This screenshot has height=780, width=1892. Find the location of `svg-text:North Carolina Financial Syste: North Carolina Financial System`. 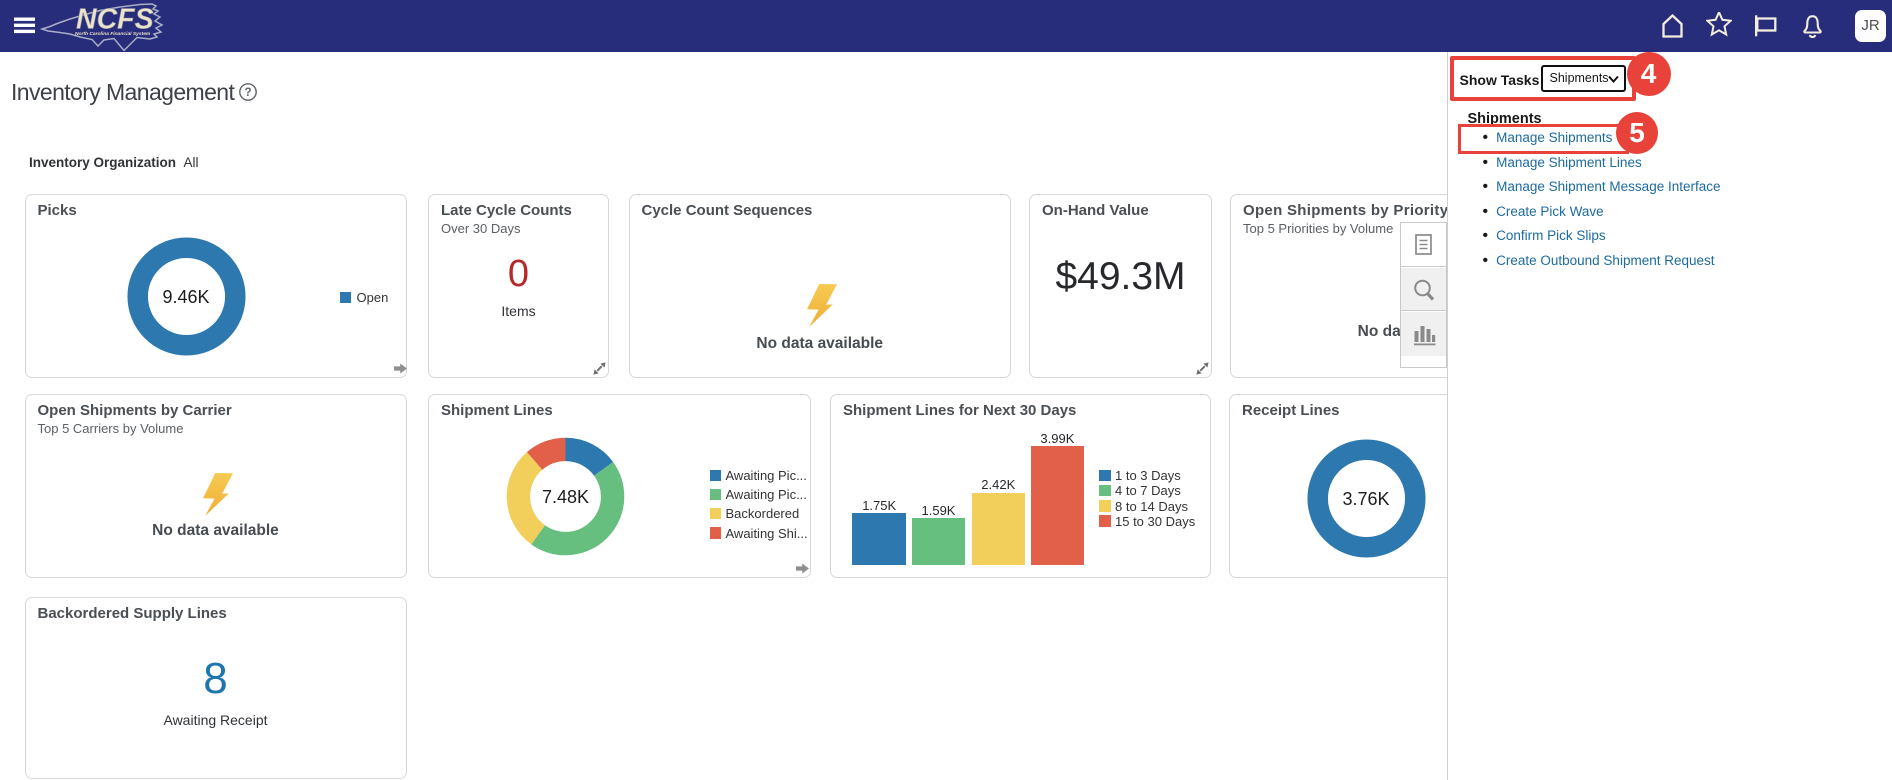

svg-text:North Carolina Financial Syste: North Carolina Financial System is located at coordinates (113, 34).